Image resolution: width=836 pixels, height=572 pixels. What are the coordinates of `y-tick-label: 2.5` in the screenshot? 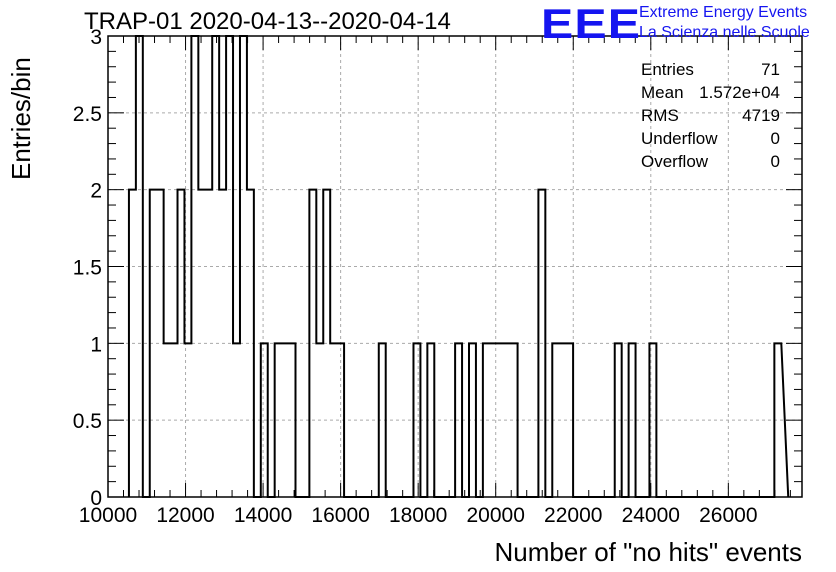 It's located at (87, 114).